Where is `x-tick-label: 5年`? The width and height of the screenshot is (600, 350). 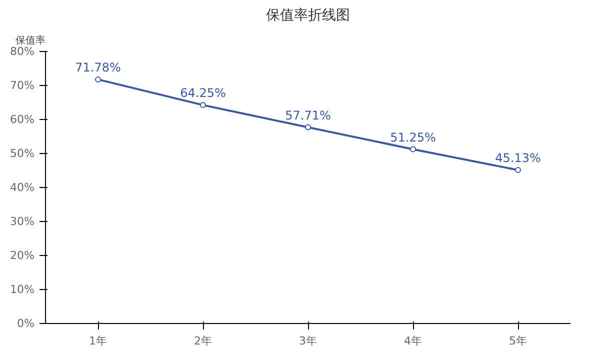
x-tick-label: 5年 is located at coordinates (518, 341).